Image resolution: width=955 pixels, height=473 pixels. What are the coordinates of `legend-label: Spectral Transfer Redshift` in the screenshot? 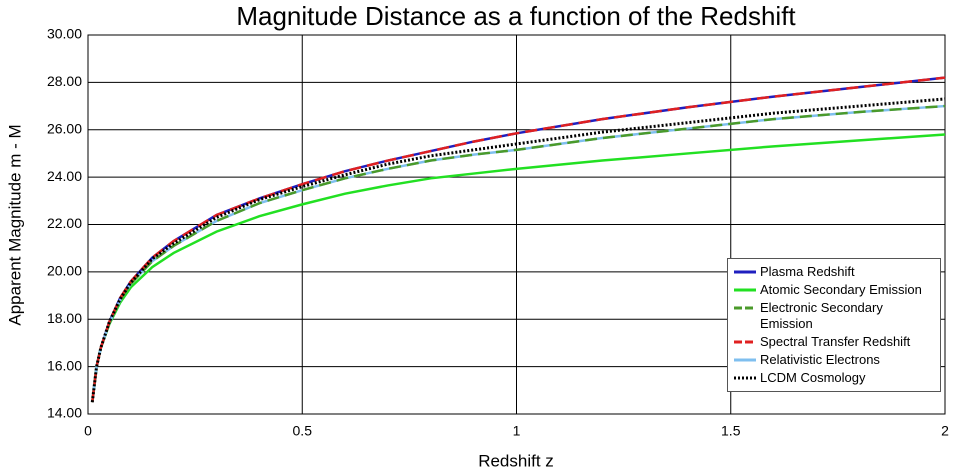 It's located at (835, 341).